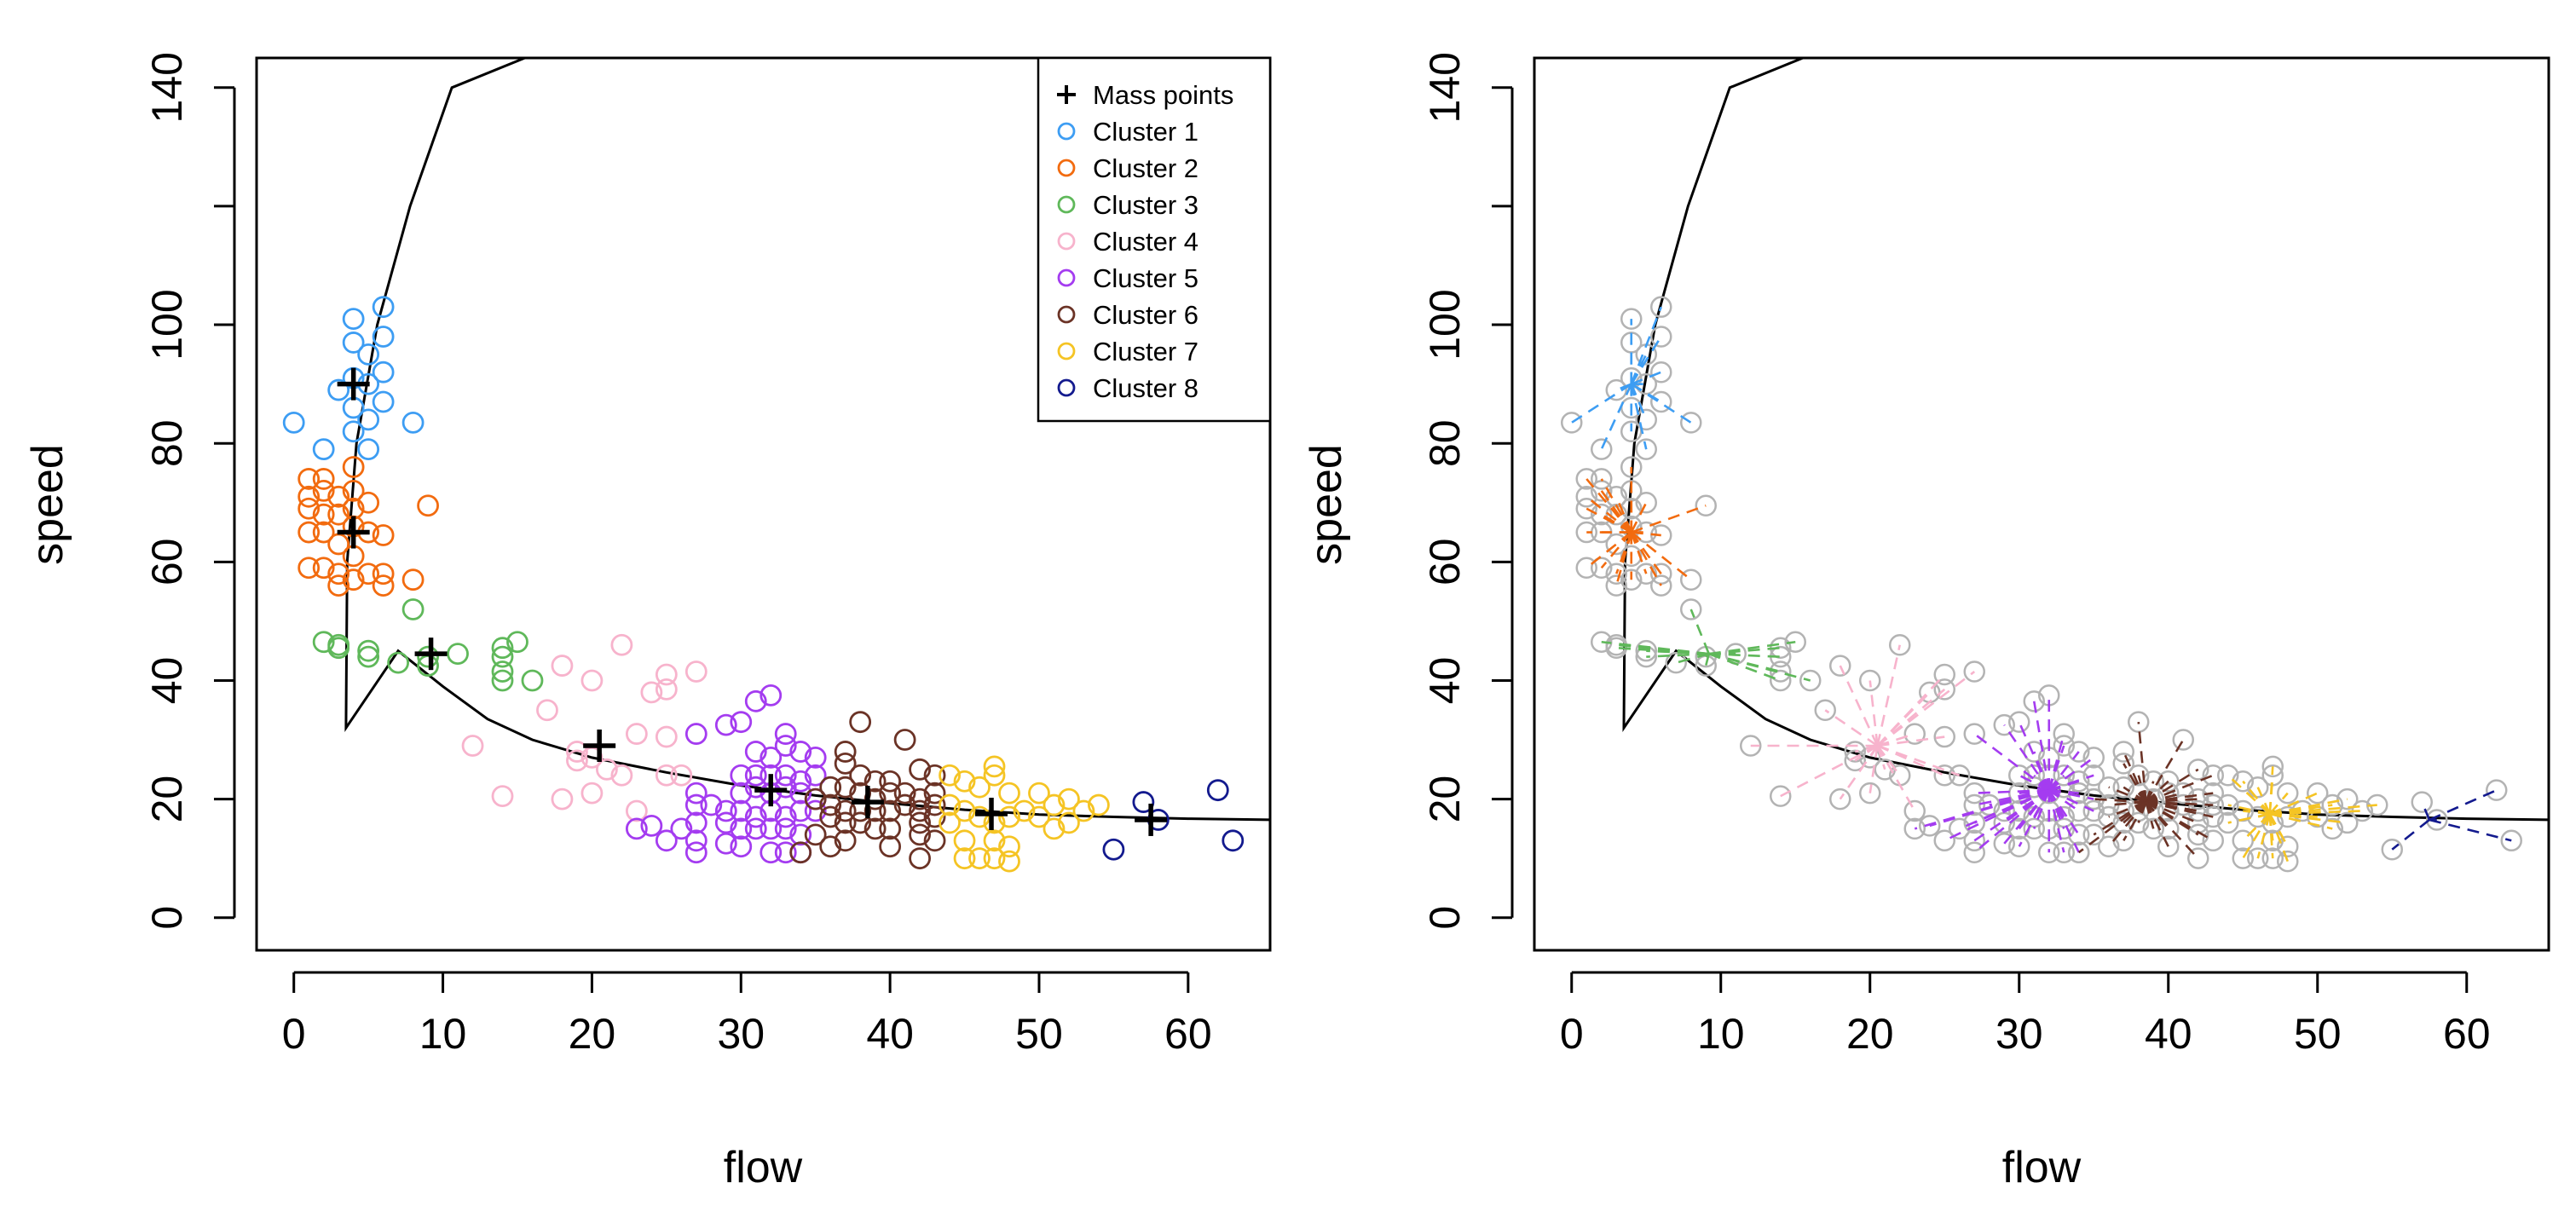 This screenshot has width=2576, height=1223. I want to click on right-x-axis-title: flow, so click(2042, 1167).